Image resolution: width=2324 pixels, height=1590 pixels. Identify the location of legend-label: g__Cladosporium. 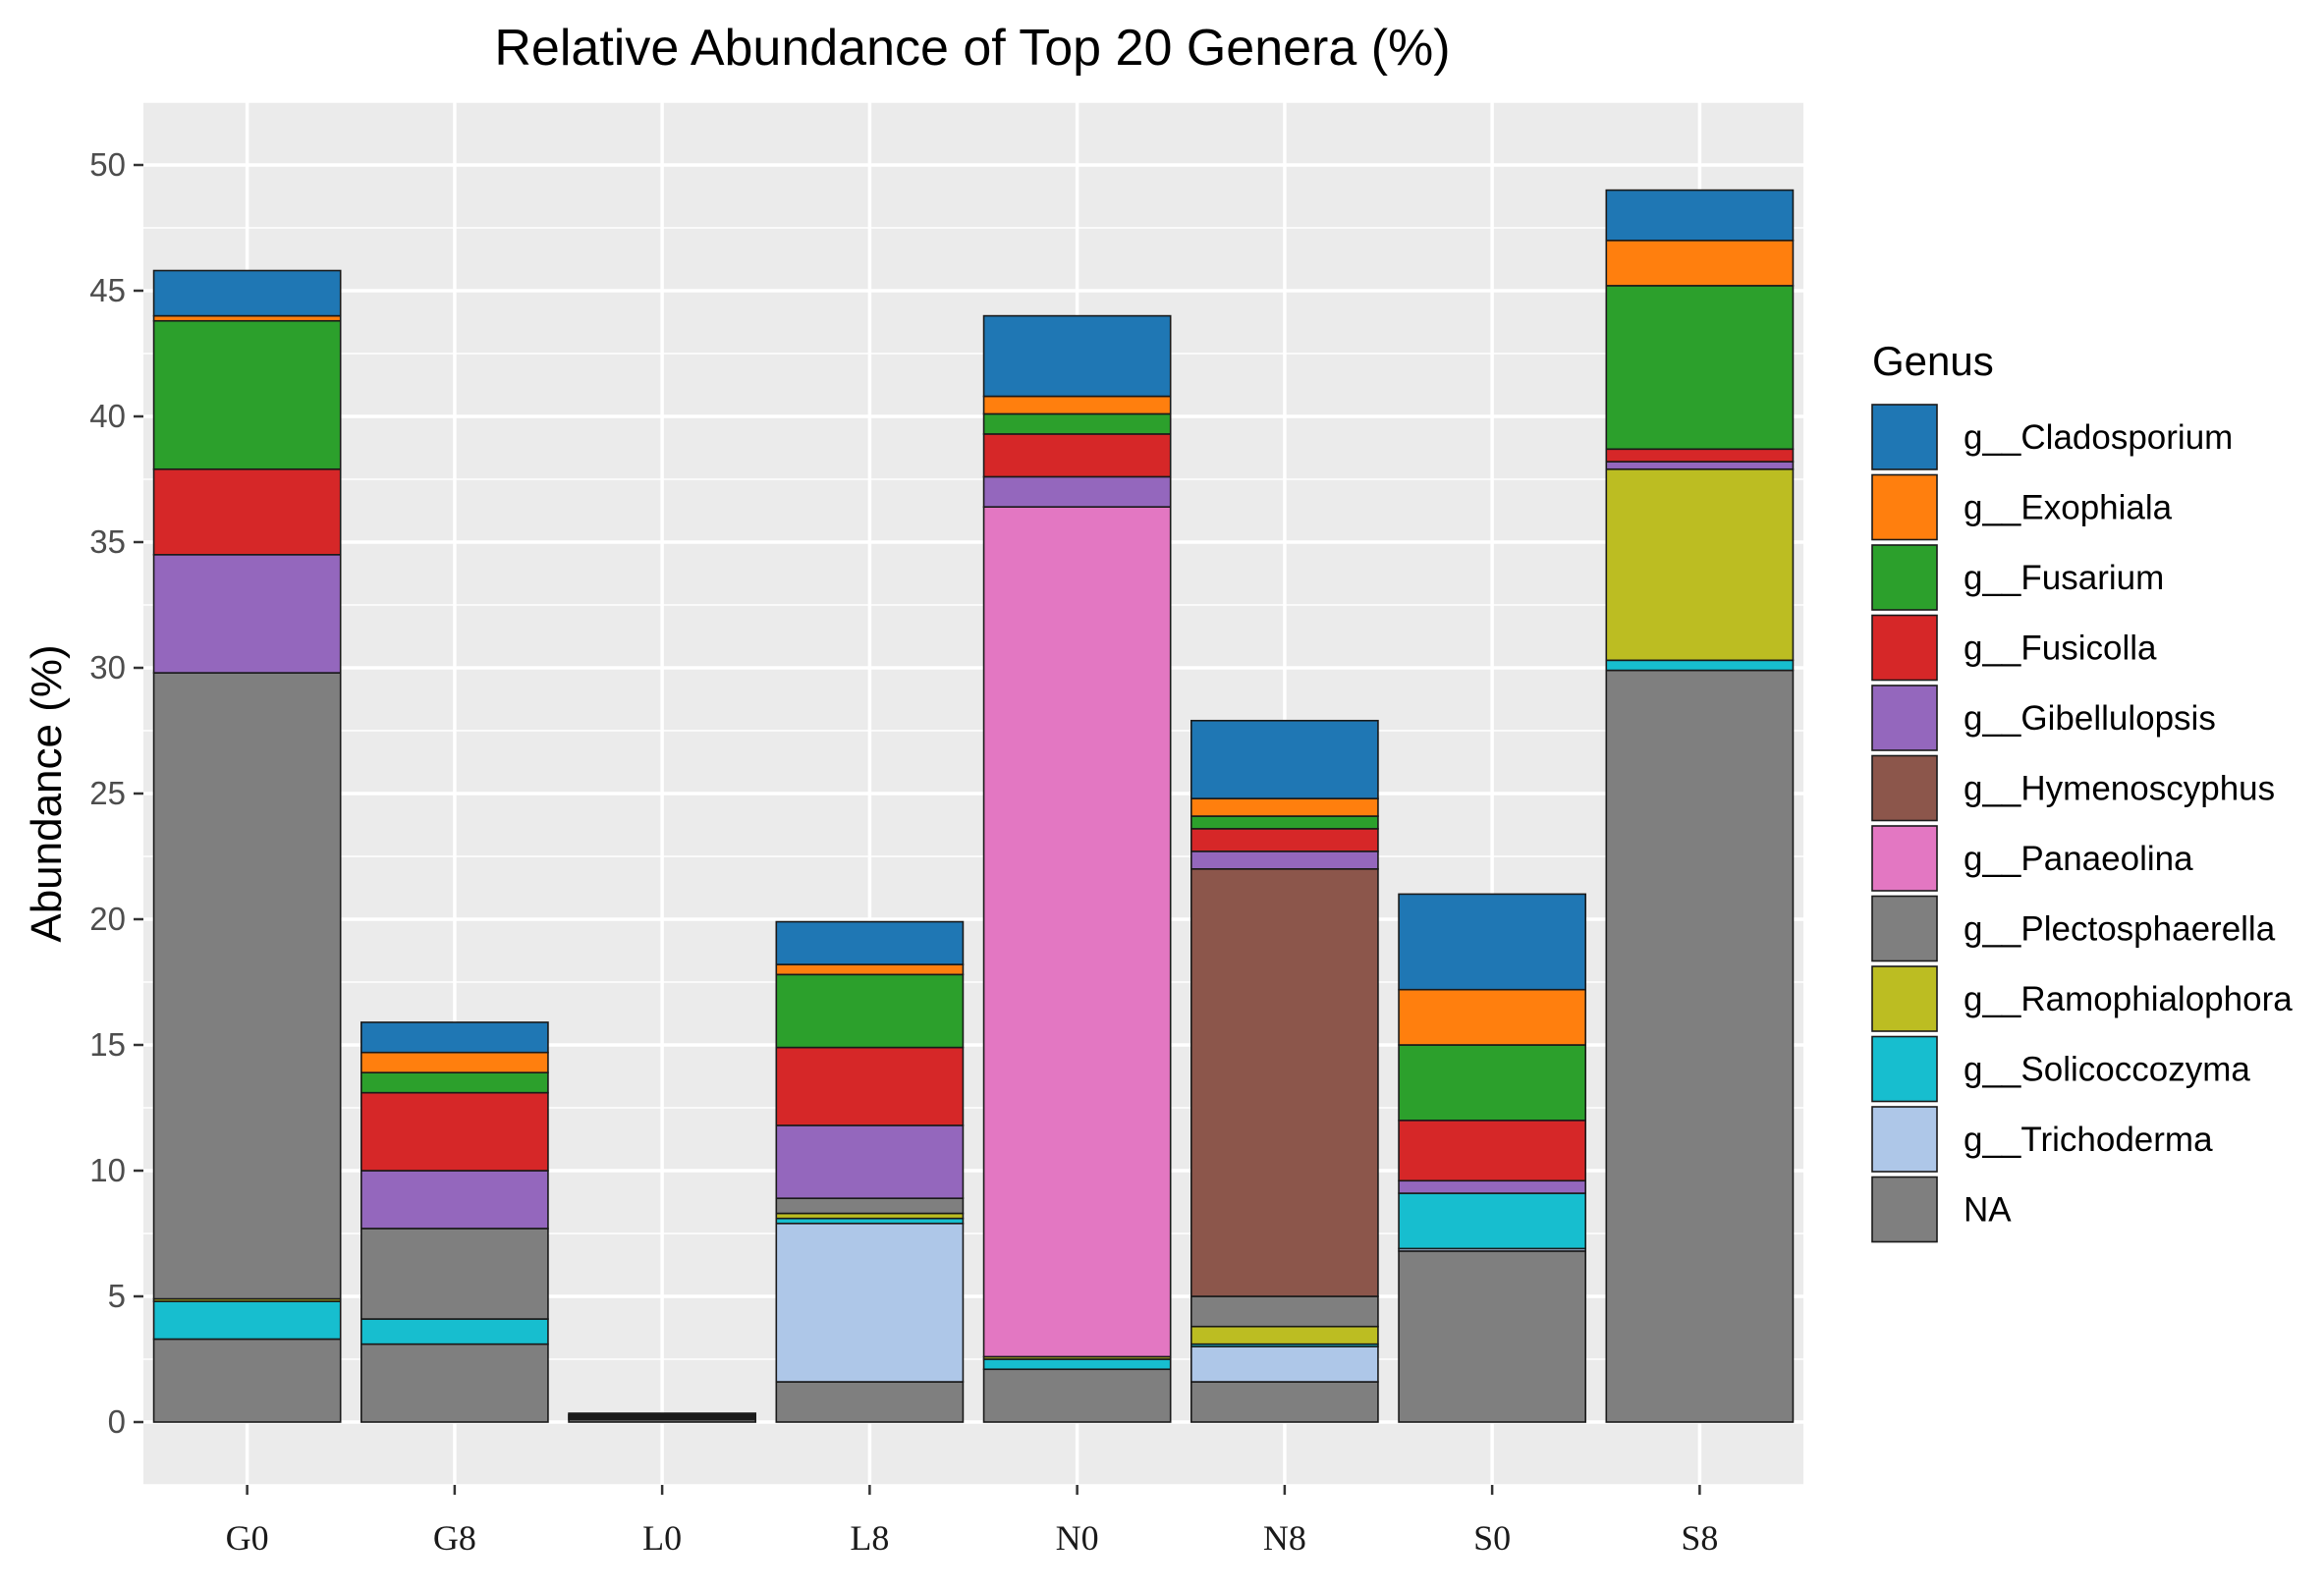
(2098, 438).